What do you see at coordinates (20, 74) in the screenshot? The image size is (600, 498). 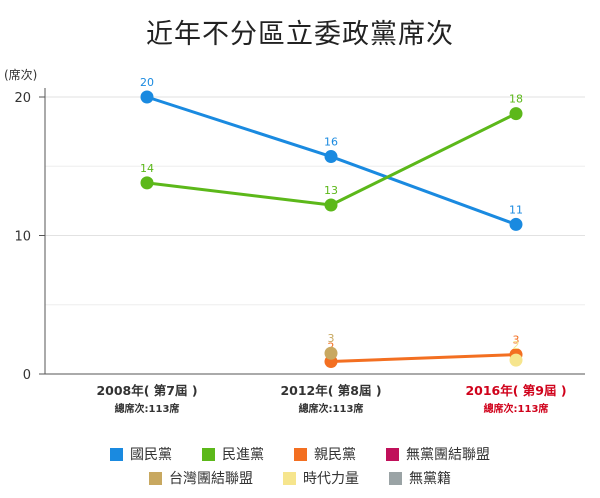 I see `y-axis-label: (席次)` at bounding box center [20, 74].